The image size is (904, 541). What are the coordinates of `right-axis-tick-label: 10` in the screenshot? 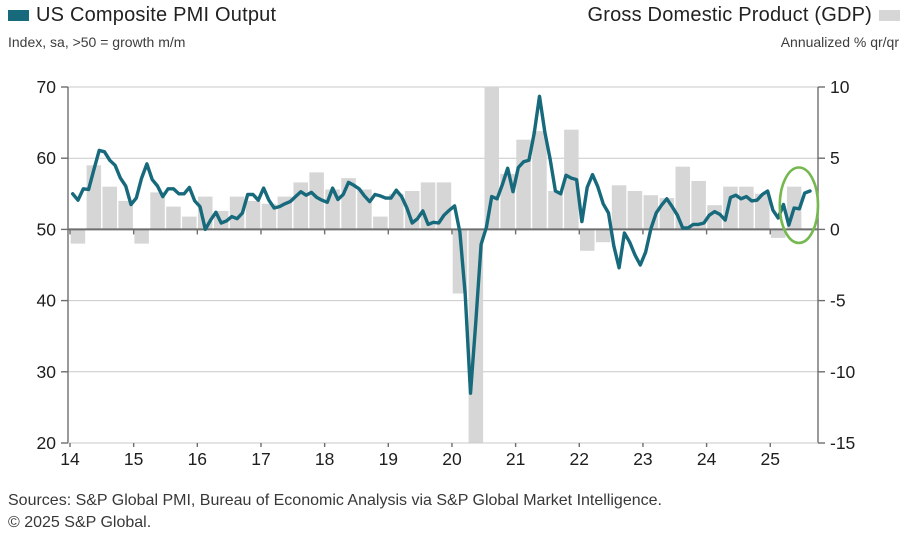 It's located at (840, 87).